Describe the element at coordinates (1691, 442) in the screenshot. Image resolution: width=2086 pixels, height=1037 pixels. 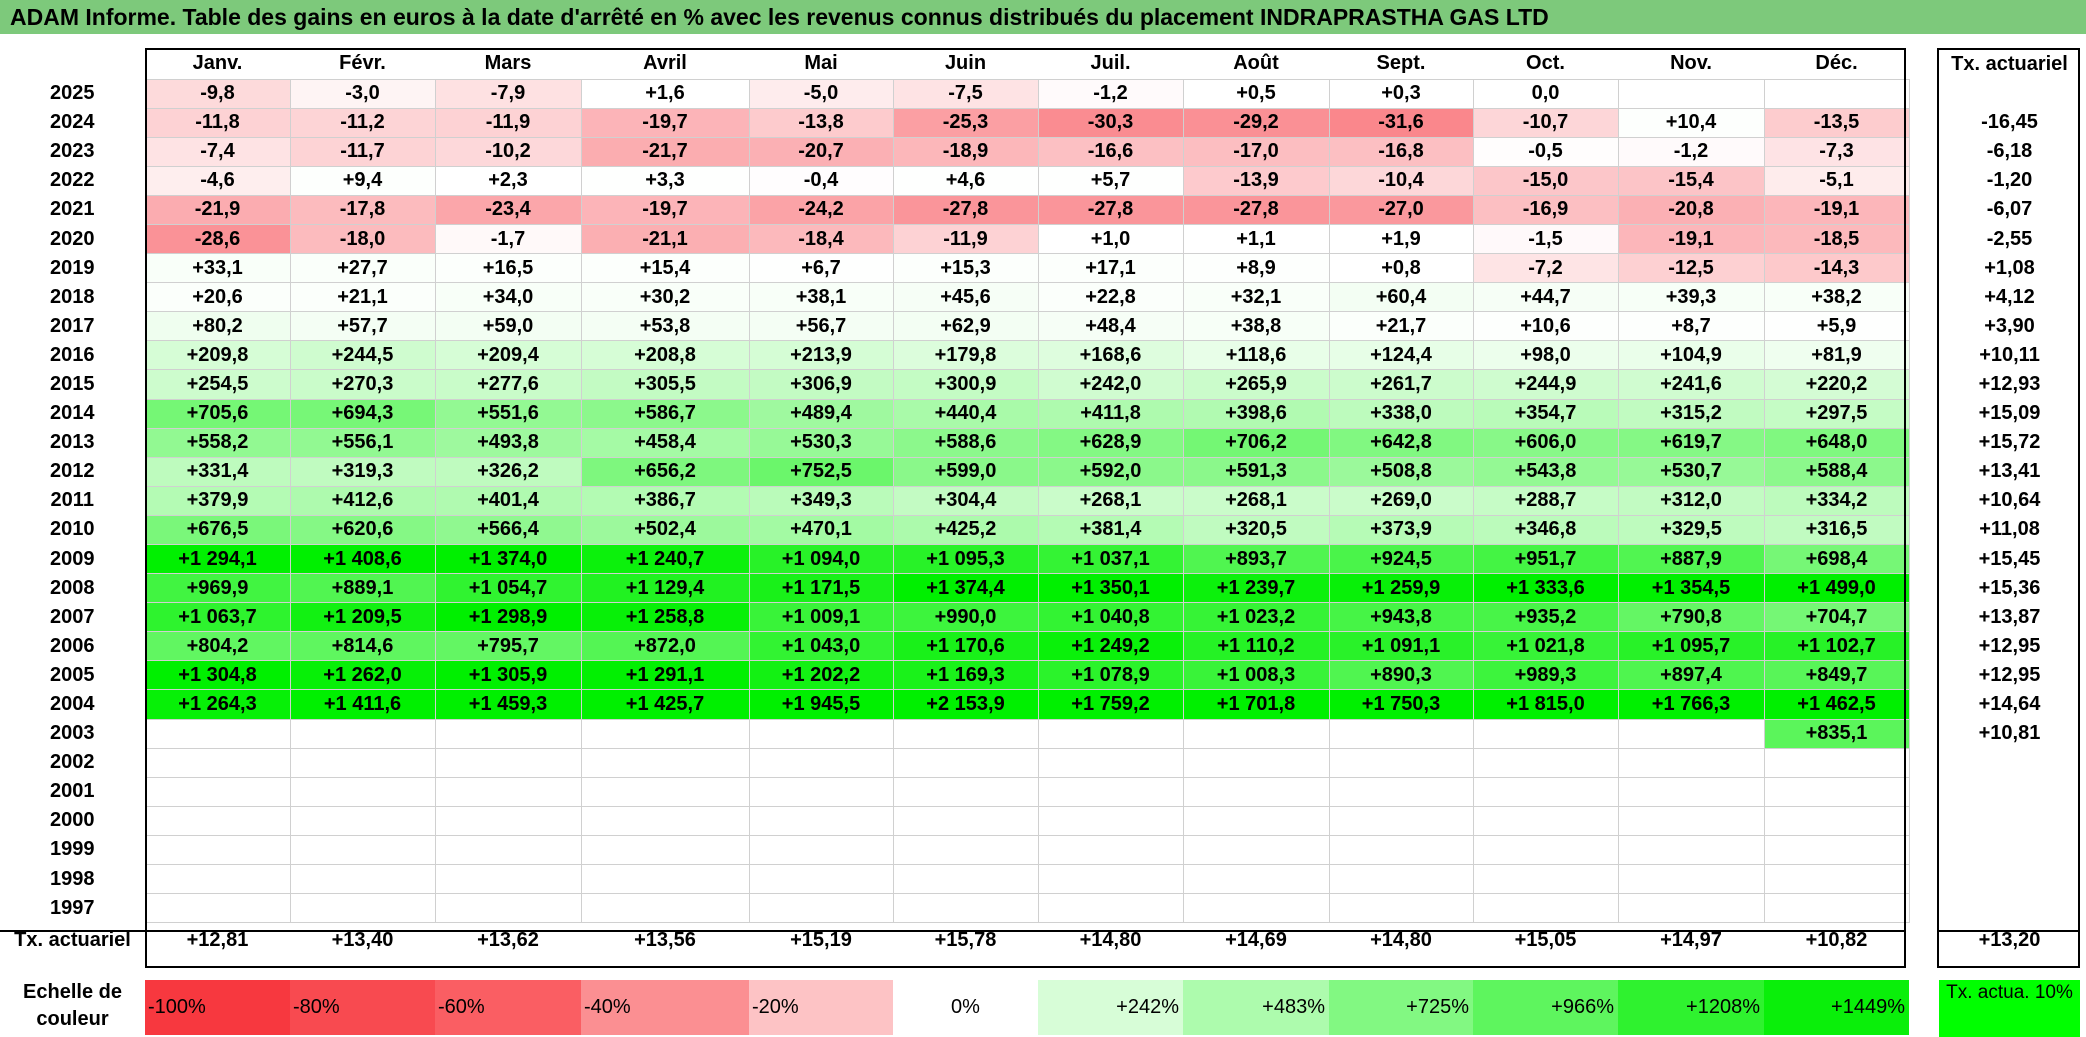
I see `gain-cell: +619,7` at that location.